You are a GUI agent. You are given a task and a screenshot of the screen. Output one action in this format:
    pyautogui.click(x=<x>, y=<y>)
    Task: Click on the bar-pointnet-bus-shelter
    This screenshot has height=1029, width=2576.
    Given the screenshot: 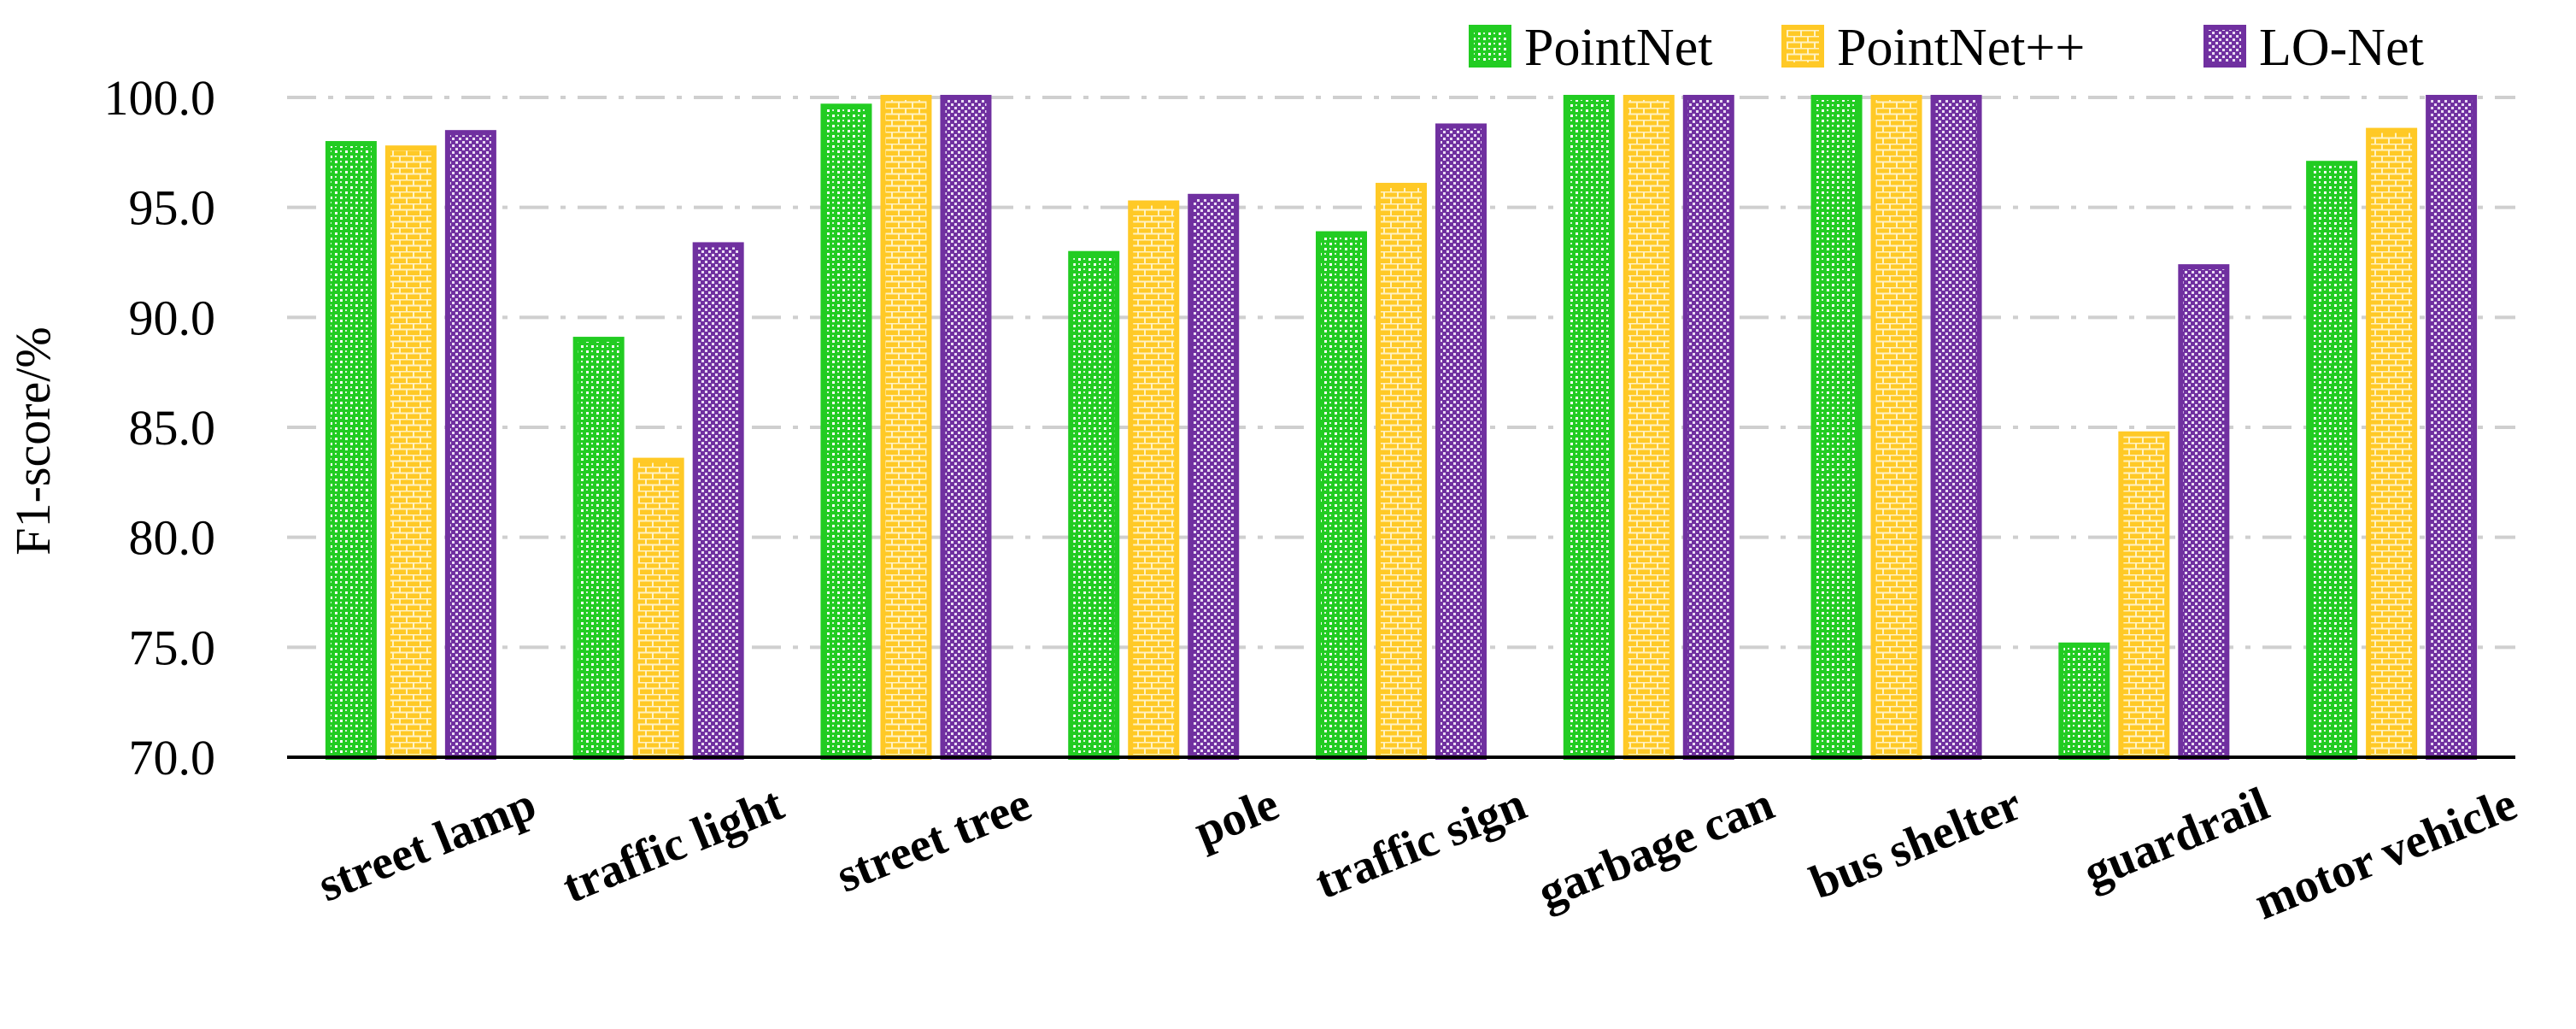 What is the action you would take?
    pyautogui.click(x=1836, y=427)
    